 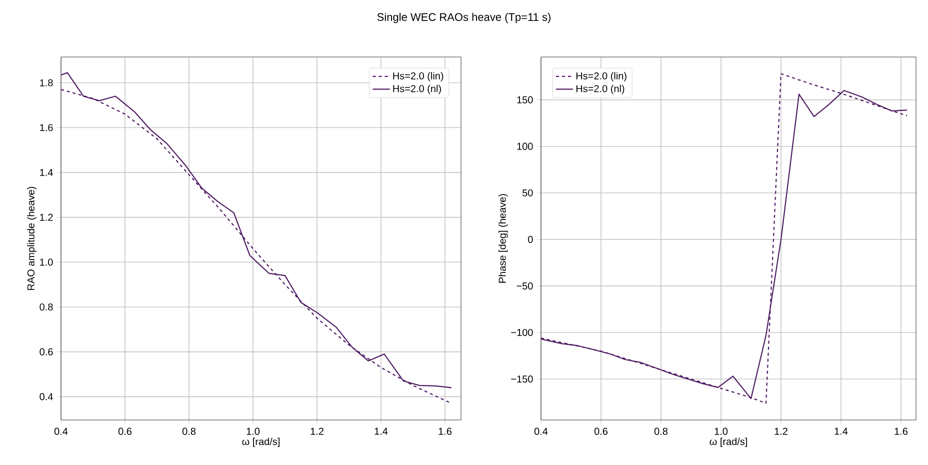 What do you see at coordinates (522, 379) in the screenshot?
I see `y-tick-label: −150` at bounding box center [522, 379].